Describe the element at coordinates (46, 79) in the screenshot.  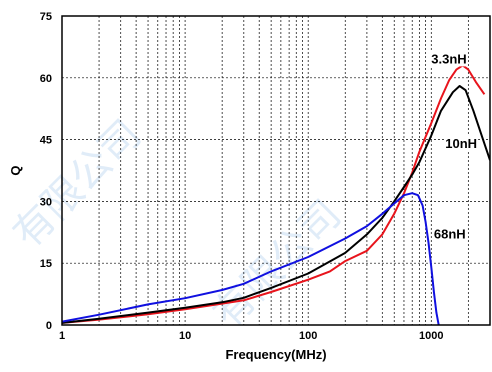
I see `y-tick-label: 60` at that location.